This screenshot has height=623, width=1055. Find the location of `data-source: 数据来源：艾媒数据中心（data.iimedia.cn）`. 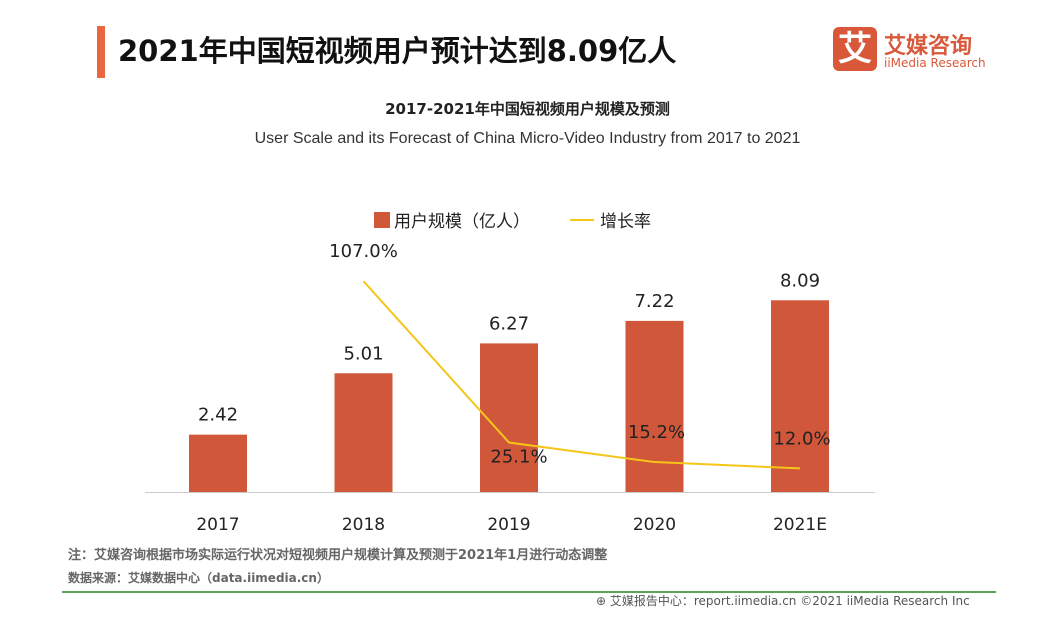

data-source: 数据来源：艾媒数据中心（data.iimedia.cn） is located at coordinates (198, 578).